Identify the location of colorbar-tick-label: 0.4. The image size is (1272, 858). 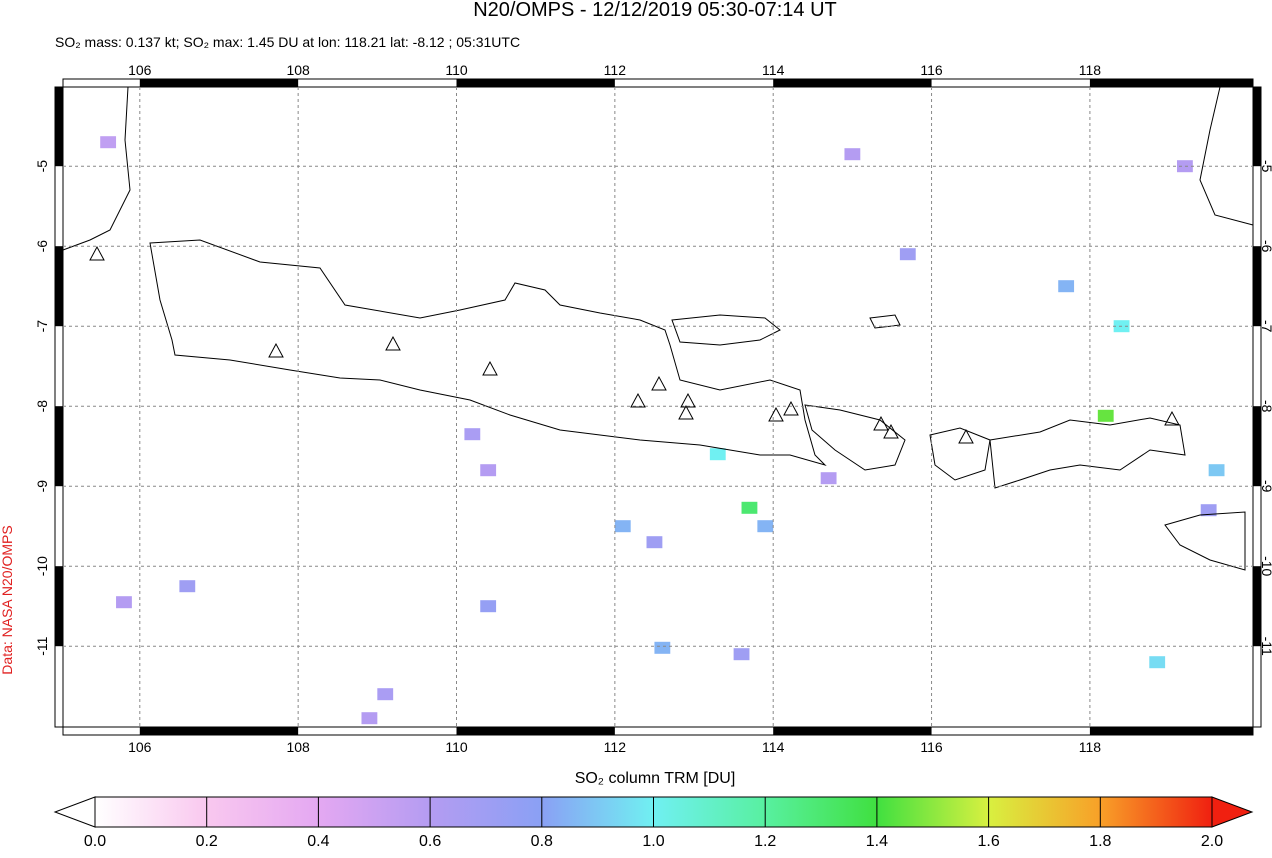
(318, 841).